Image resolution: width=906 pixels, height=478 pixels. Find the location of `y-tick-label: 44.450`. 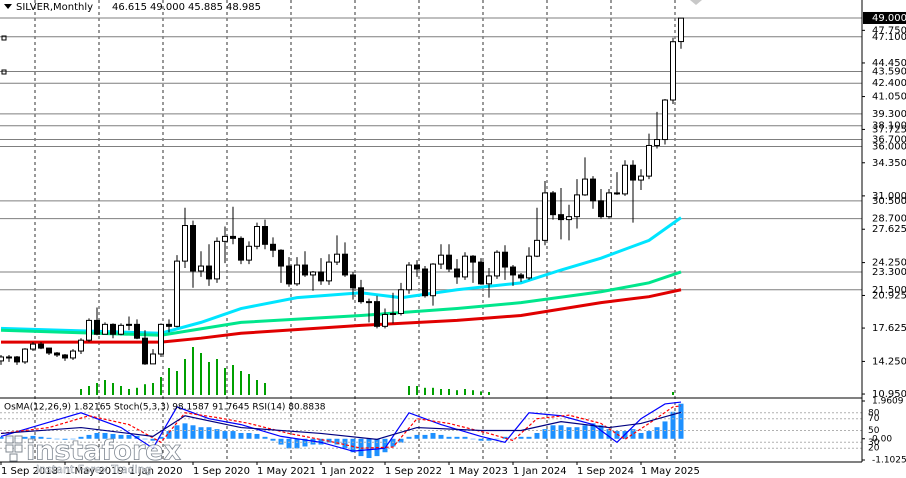

y-tick-label: 44.450 is located at coordinates (889, 63).